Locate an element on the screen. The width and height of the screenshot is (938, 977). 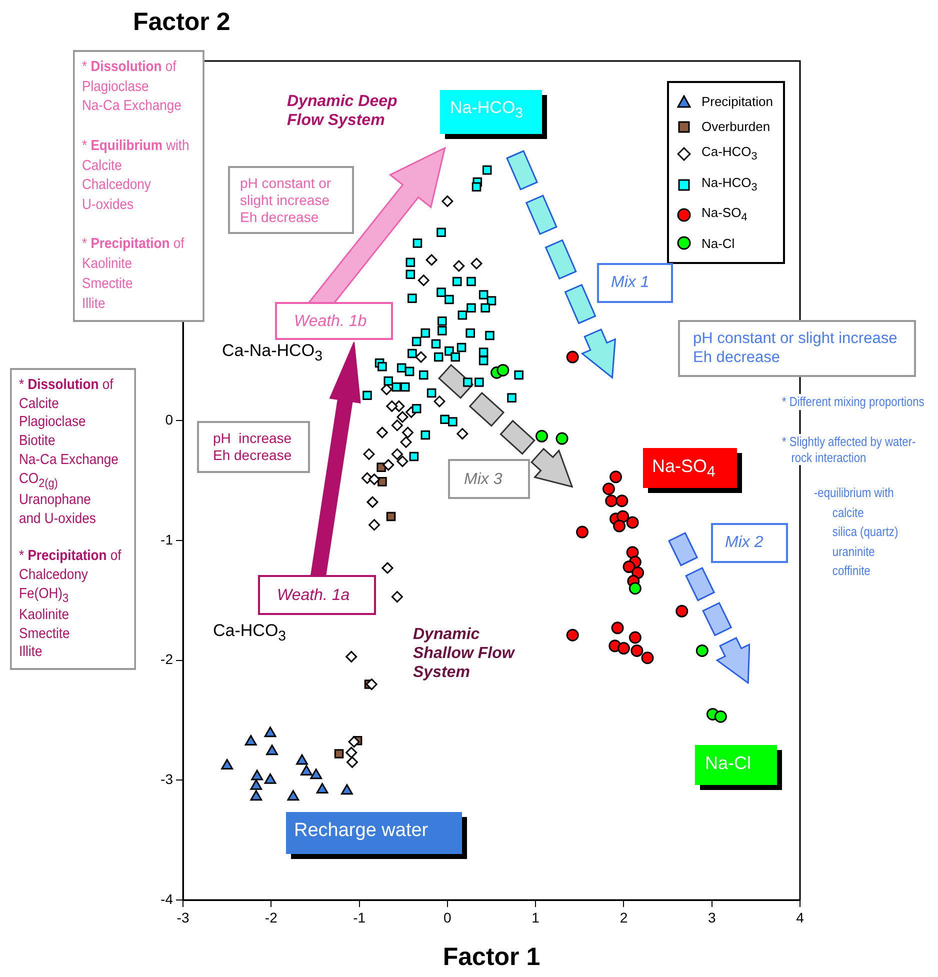
text: * Dissolution of Calcite Plagioclase Biotite Na-Ca Exchange CO$_{2(g)}$ Uranophane and U-oxides * Precipitation of Chalcedony Fe(OH)$_{3}$ Kaolinite Smectite Illite is located at coordinates (70, 518).